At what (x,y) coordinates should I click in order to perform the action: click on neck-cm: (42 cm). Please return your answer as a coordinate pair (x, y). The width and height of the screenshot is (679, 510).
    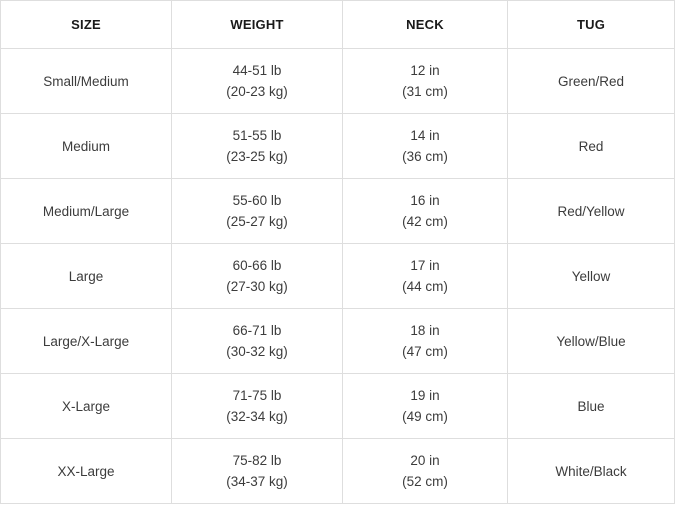
    Looking at the image, I should click on (425, 221).